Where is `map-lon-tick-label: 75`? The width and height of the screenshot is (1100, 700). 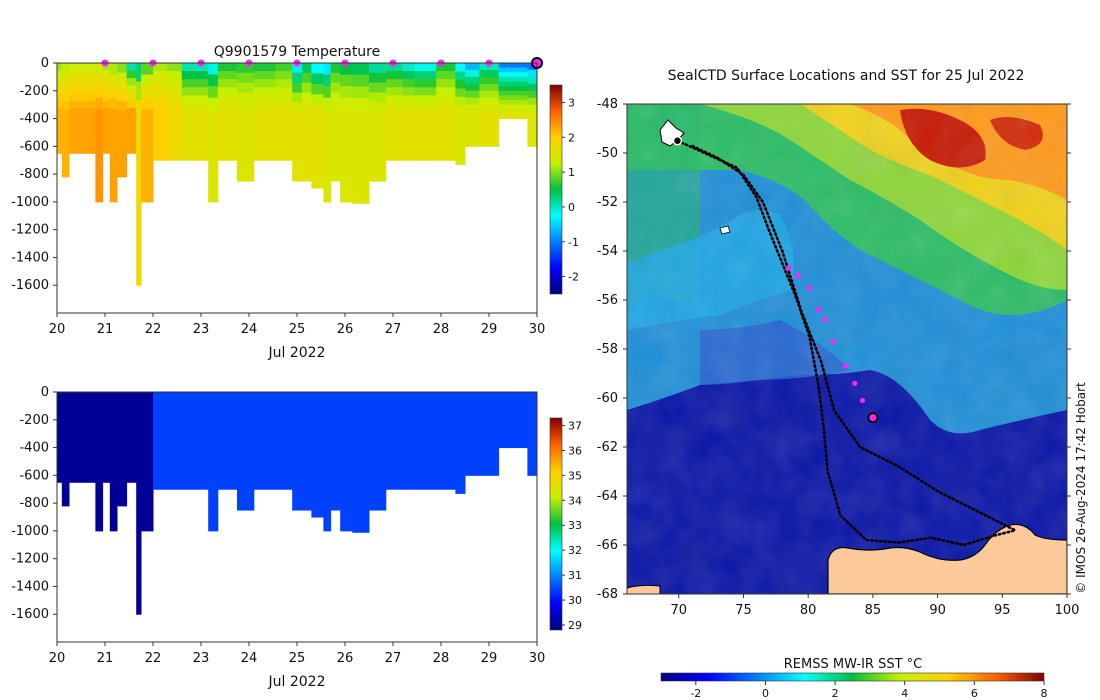 map-lon-tick-label: 75 is located at coordinates (743, 610).